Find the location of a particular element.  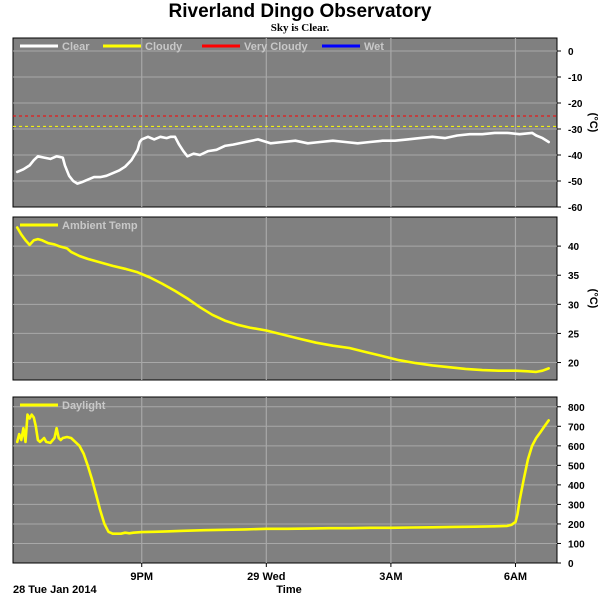

x-tick-label: 3AM is located at coordinates (390, 577).